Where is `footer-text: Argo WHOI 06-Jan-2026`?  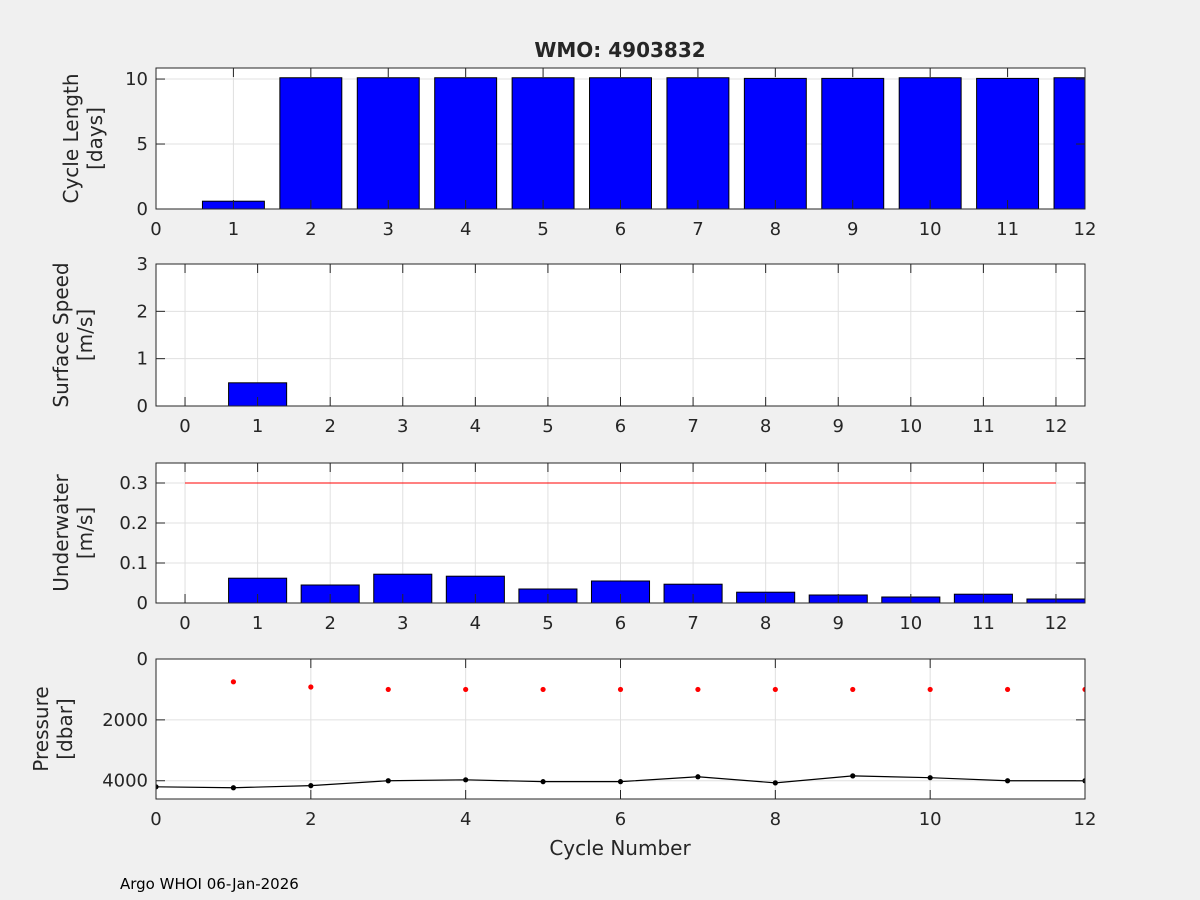
footer-text: Argo WHOI 06-Jan-2026 is located at coordinates (209, 884).